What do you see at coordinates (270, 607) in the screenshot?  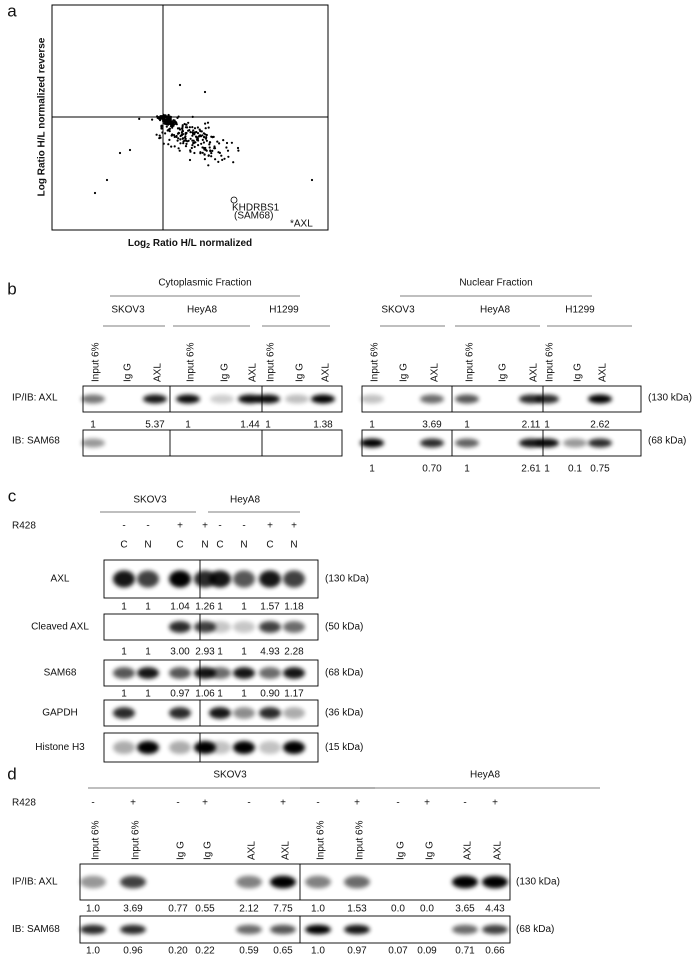 I see `quantification: 1.57` at bounding box center [270, 607].